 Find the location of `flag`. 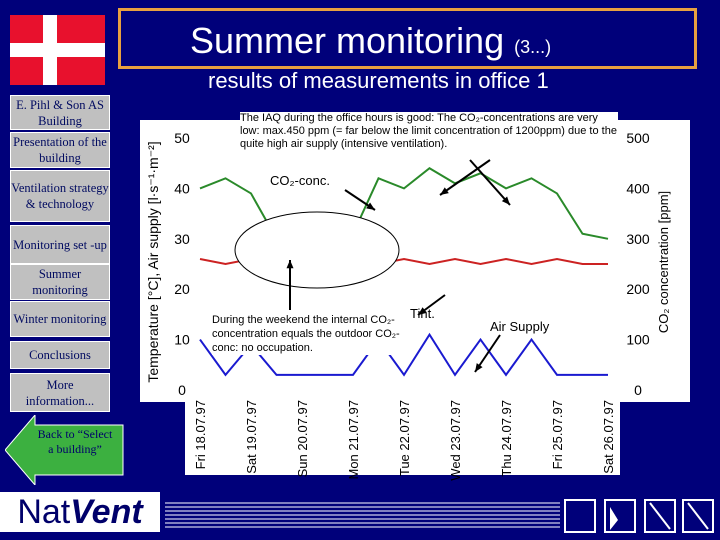

flag is located at coordinates (57, 50).